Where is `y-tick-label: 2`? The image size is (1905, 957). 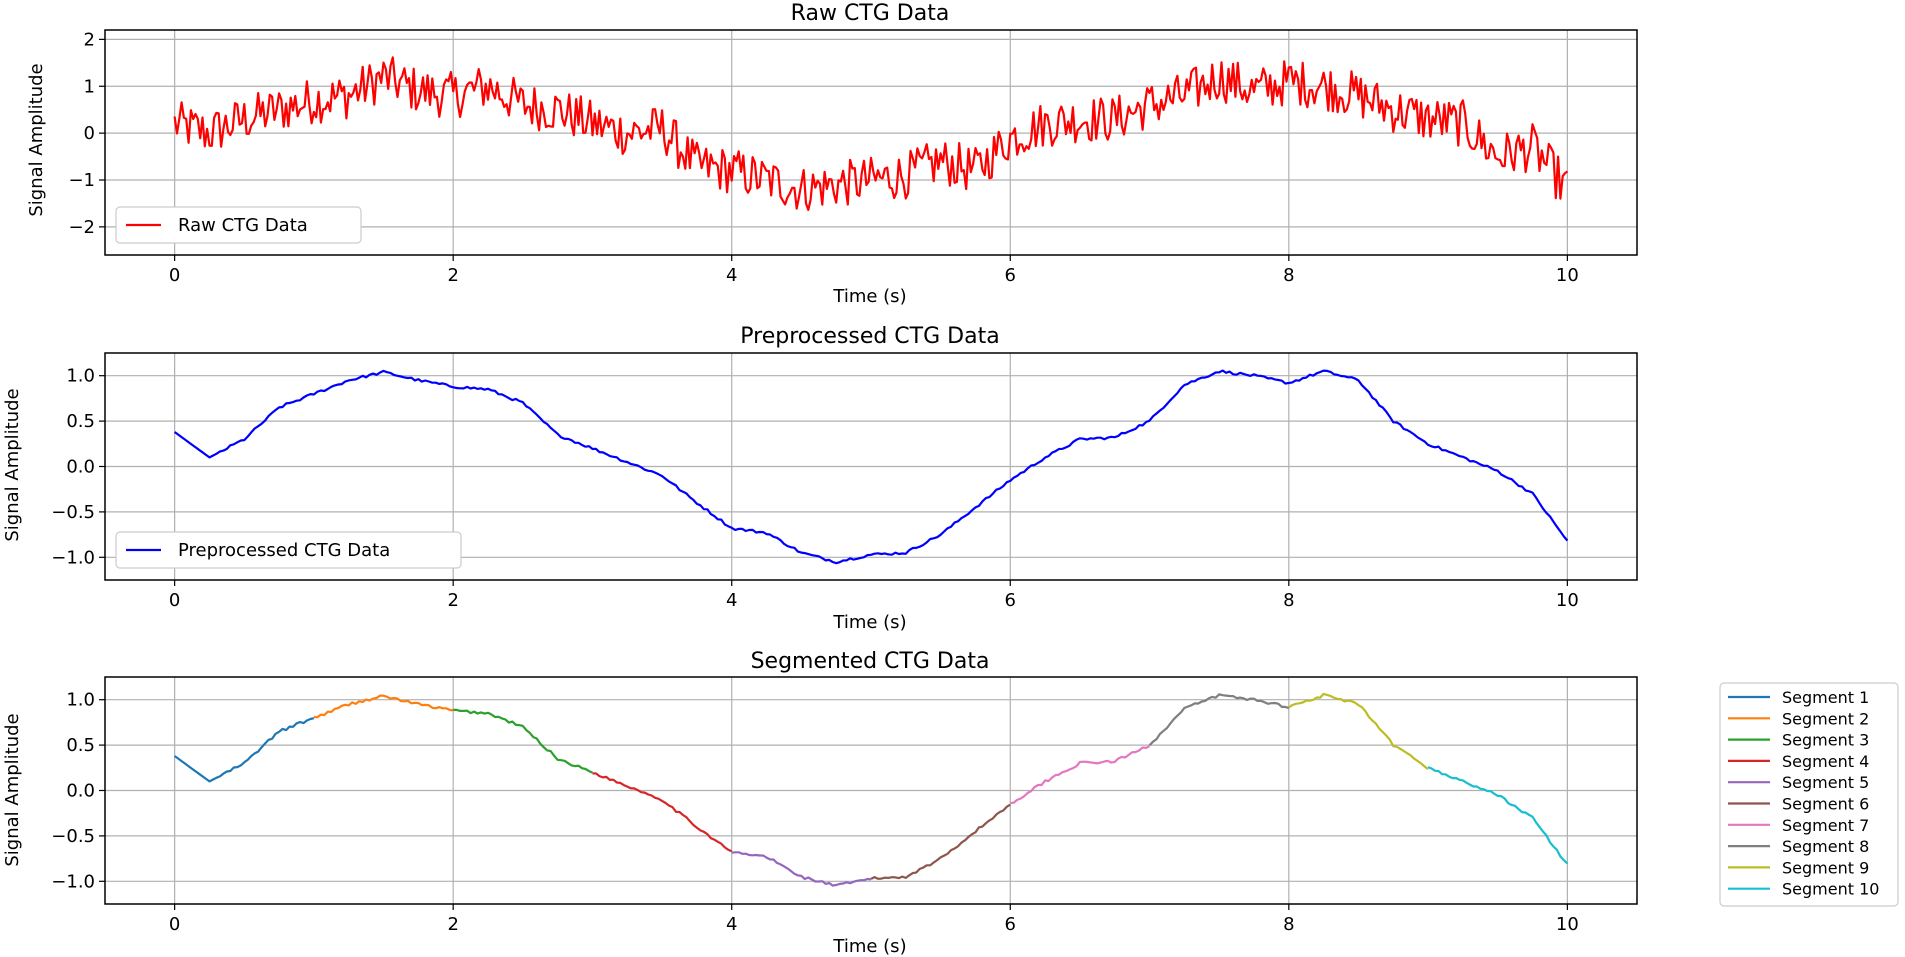 y-tick-label: 2 is located at coordinates (89, 39).